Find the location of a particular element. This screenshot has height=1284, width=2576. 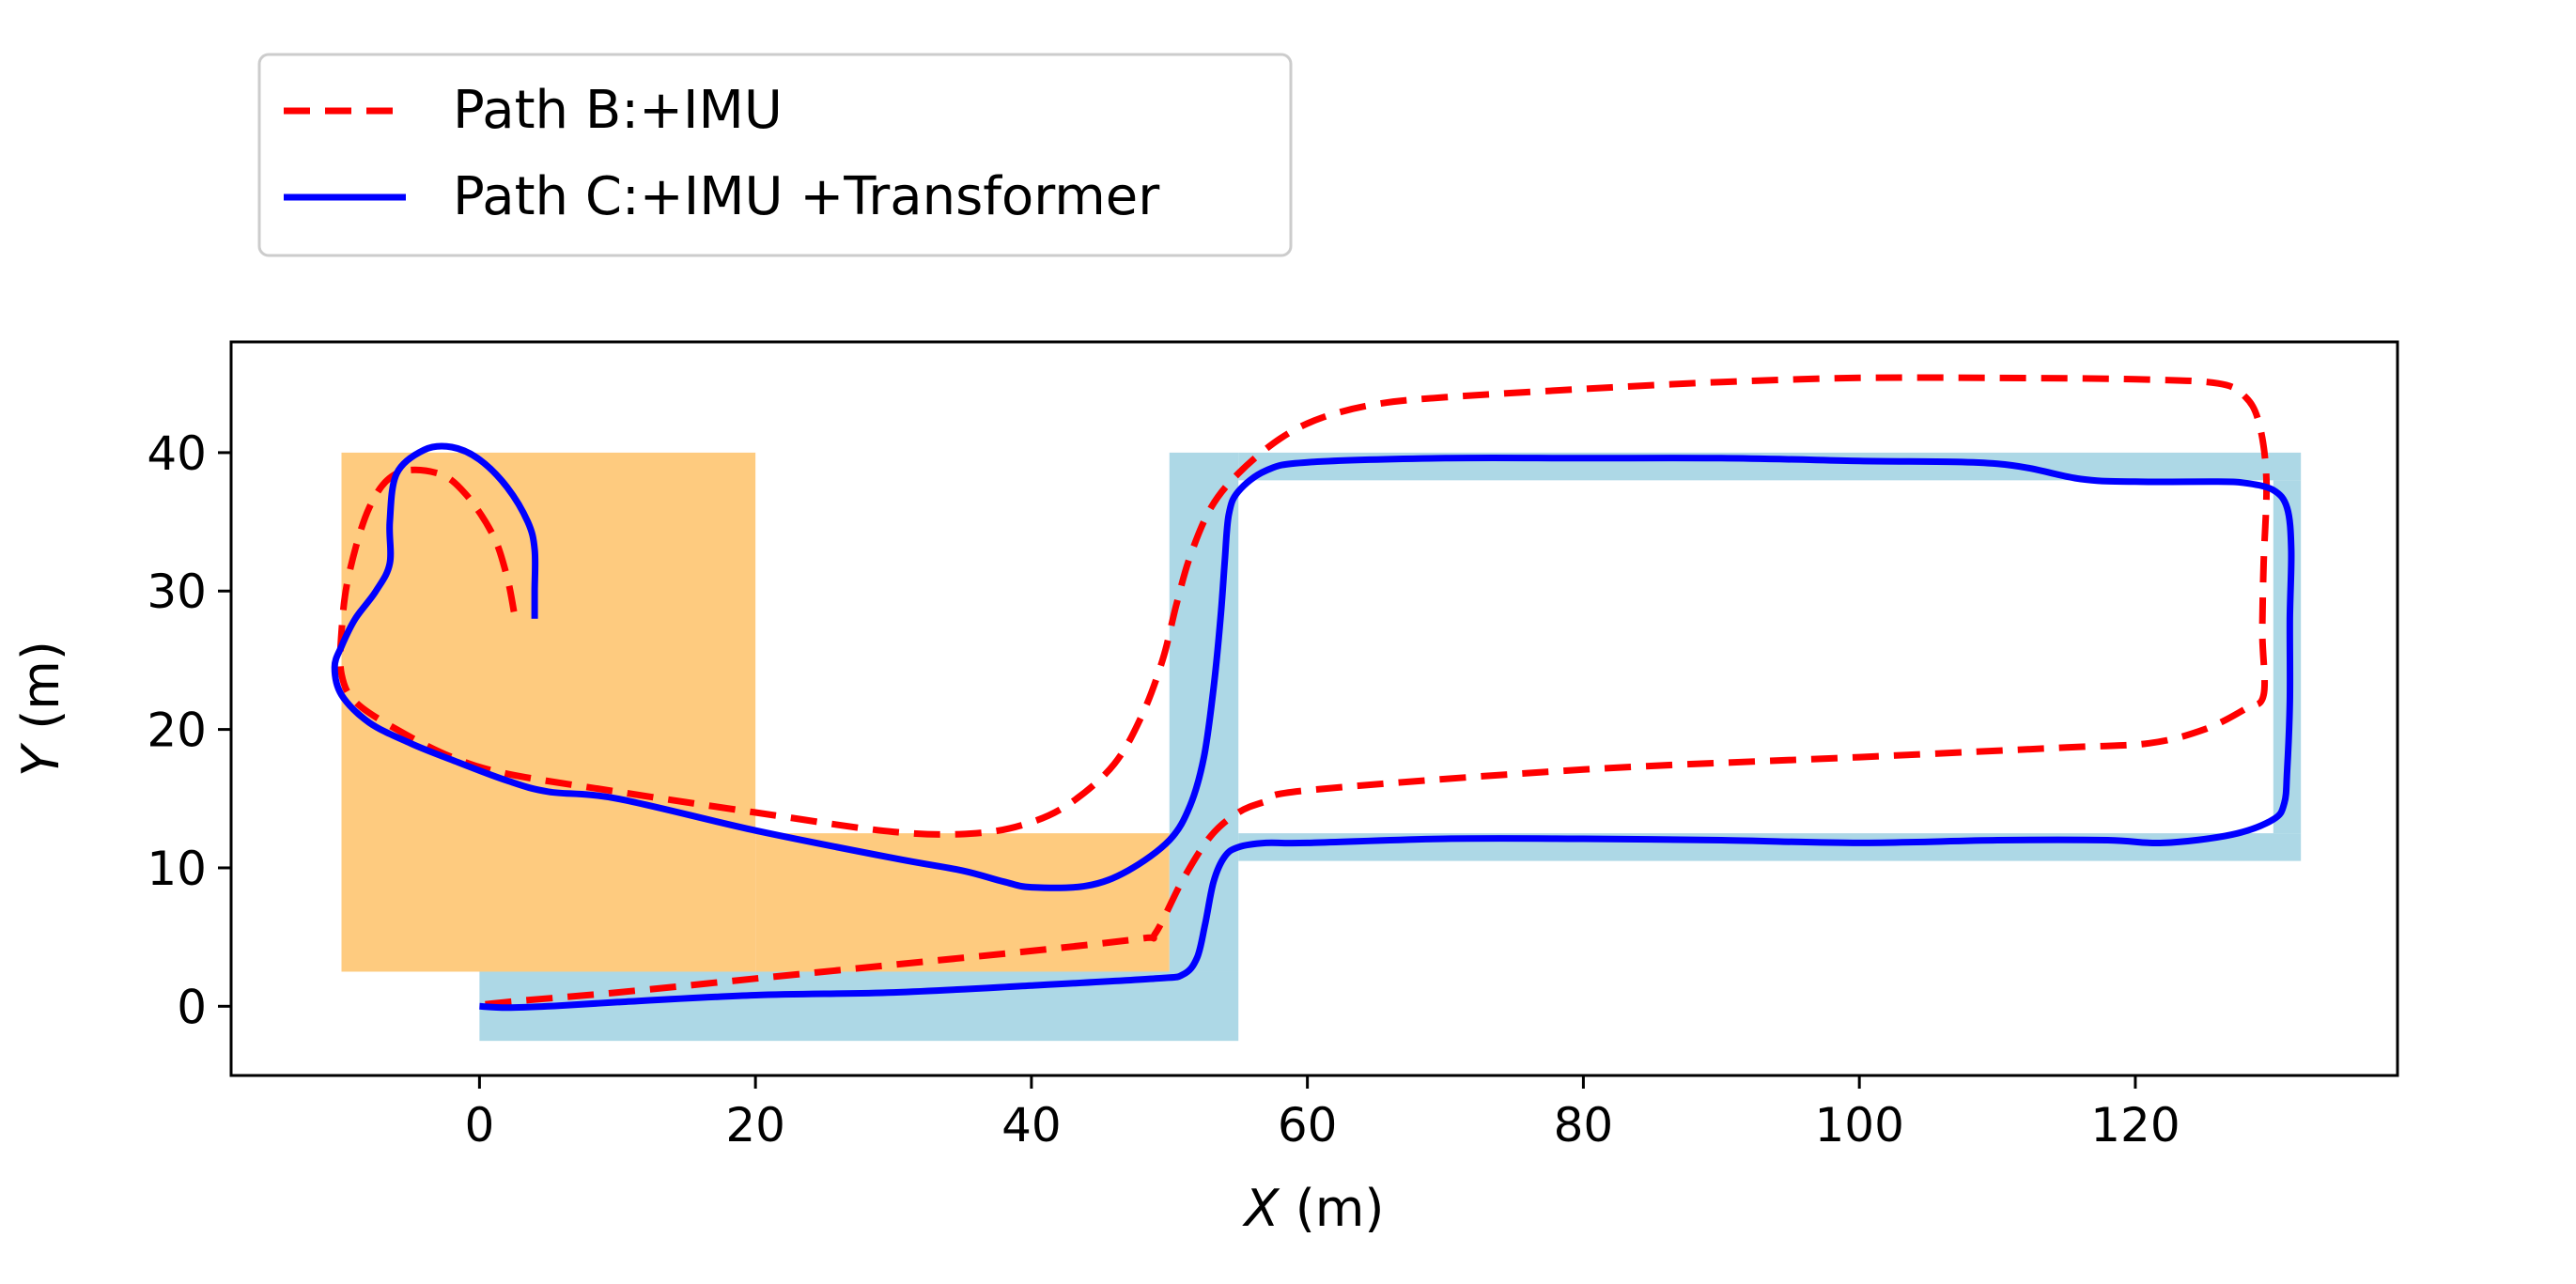

x-axis-label: X (m) is located at coordinates (1314, 1208).